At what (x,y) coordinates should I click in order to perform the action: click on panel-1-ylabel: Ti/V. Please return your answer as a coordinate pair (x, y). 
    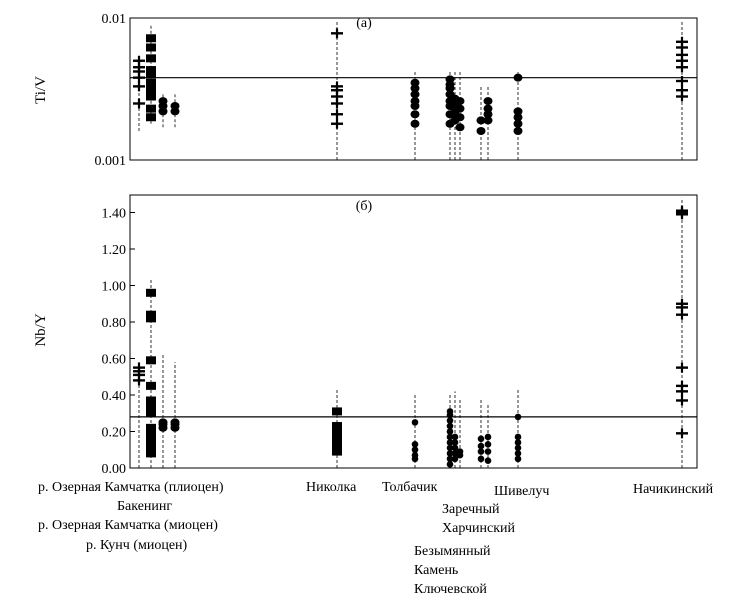
    Looking at the image, I should click on (41, 90).